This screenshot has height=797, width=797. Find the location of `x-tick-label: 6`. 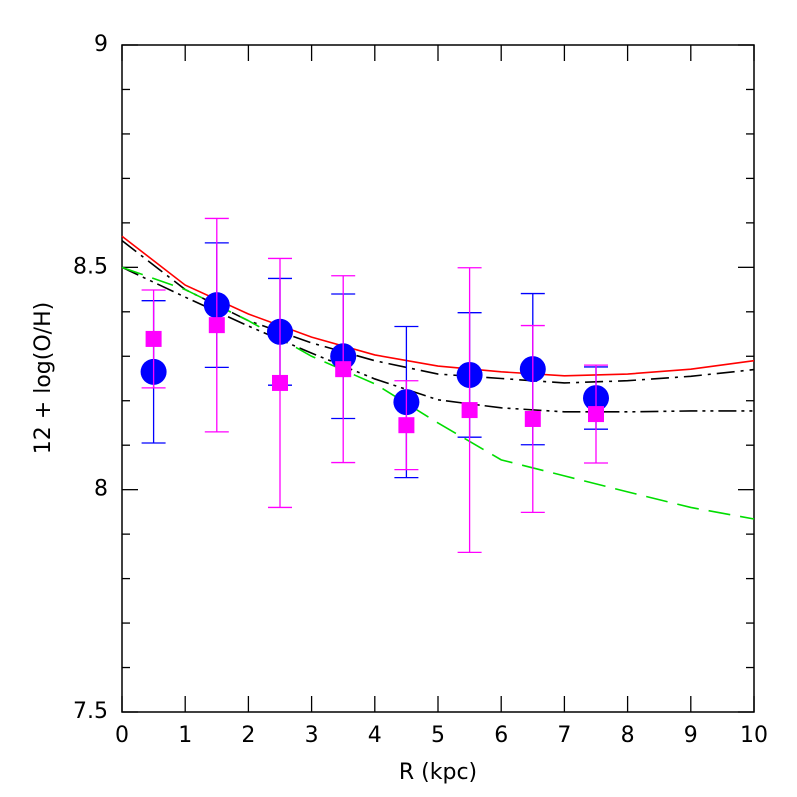

x-tick-label: 6 is located at coordinates (501, 735).